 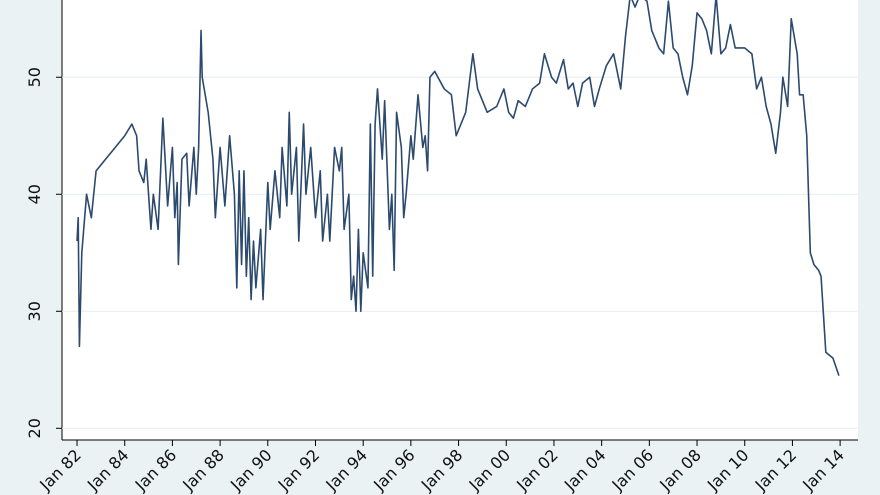 I want to click on y-tick-label: 50, so click(x=34, y=77).